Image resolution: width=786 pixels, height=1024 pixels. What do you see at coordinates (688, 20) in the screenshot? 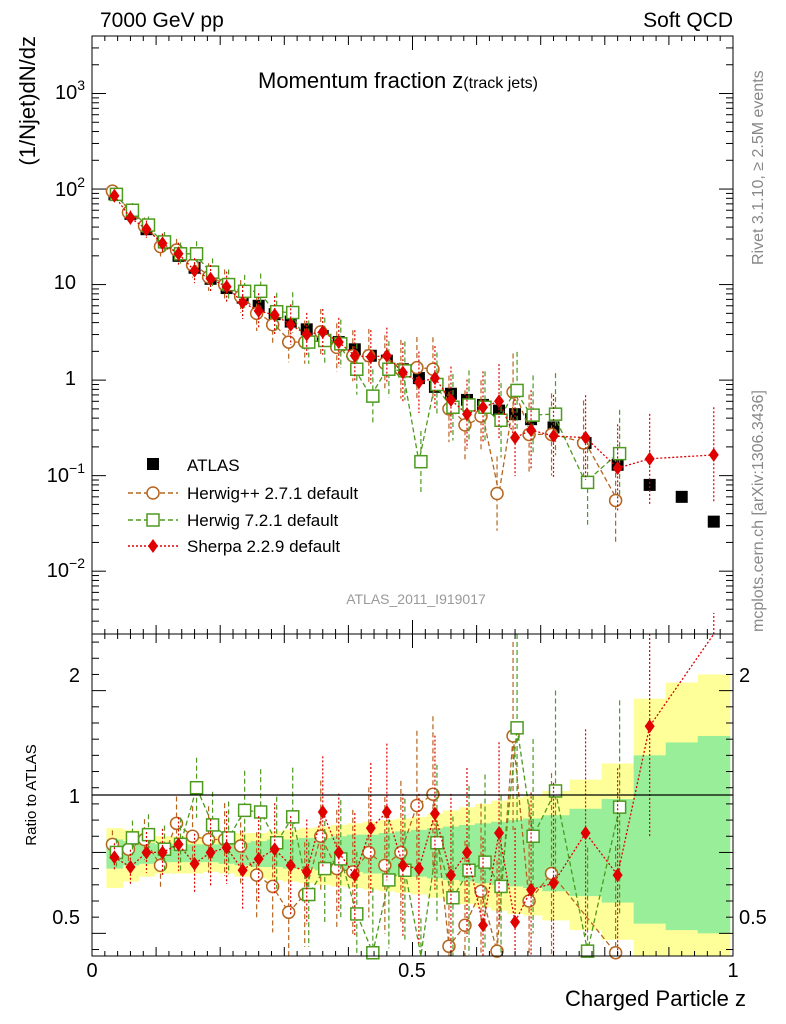
I see `header-right-label: Soft QCD` at bounding box center [688, 20].